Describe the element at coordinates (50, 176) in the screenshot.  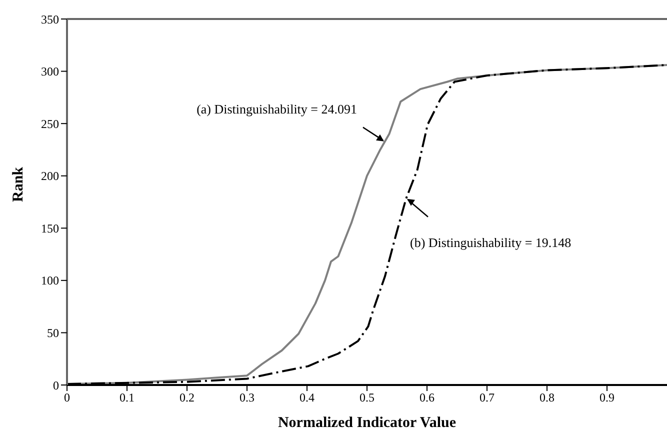
I see `y-tick-label: 200` at that location.